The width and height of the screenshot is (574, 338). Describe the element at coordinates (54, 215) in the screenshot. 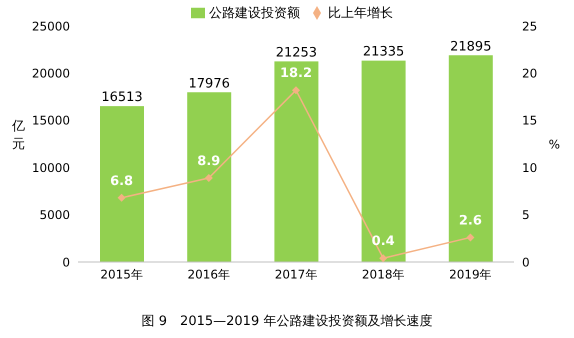

I see `y-tick-label: 5000` at that location.